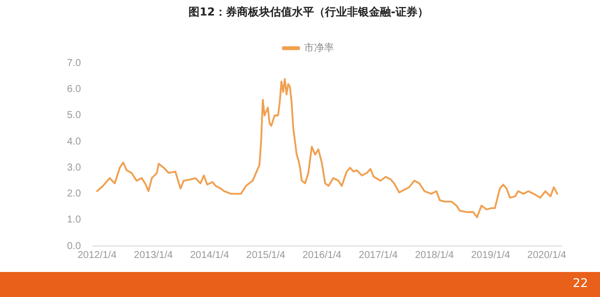  Describe the element at coordinates (97, 255) in the screenshot. I see `x-tick-label: 2012/1/4` at that location.